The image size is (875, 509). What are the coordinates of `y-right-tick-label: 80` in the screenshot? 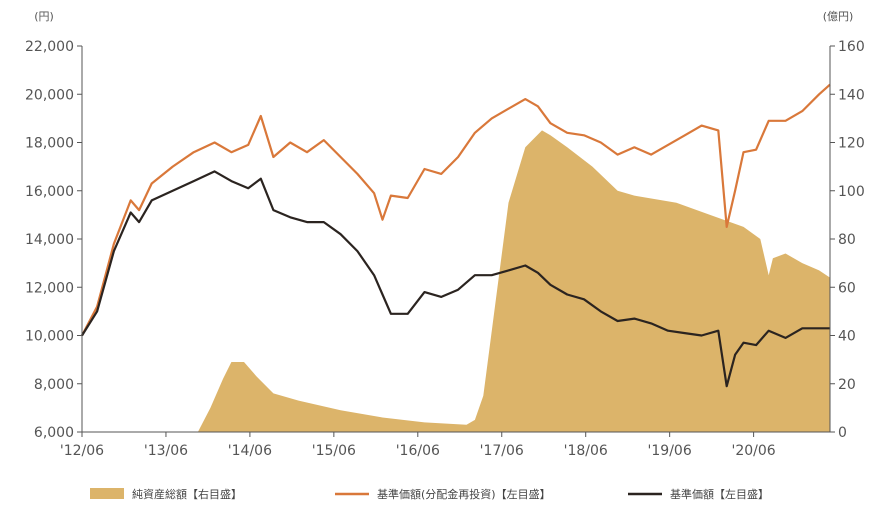 It's located at (847, 240).